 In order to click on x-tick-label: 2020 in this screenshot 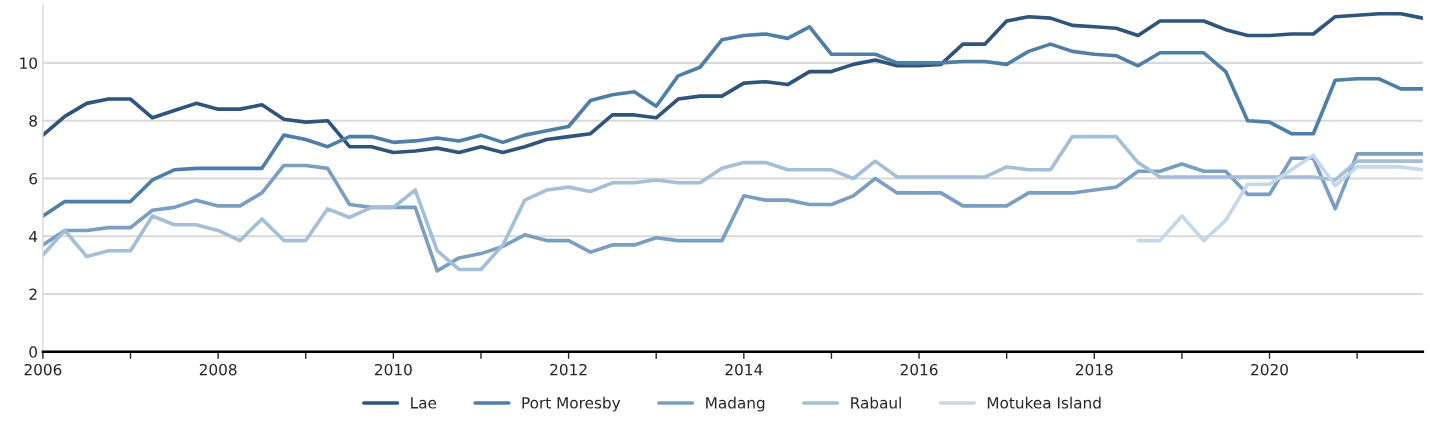, I will do `click(1269, 369)`.